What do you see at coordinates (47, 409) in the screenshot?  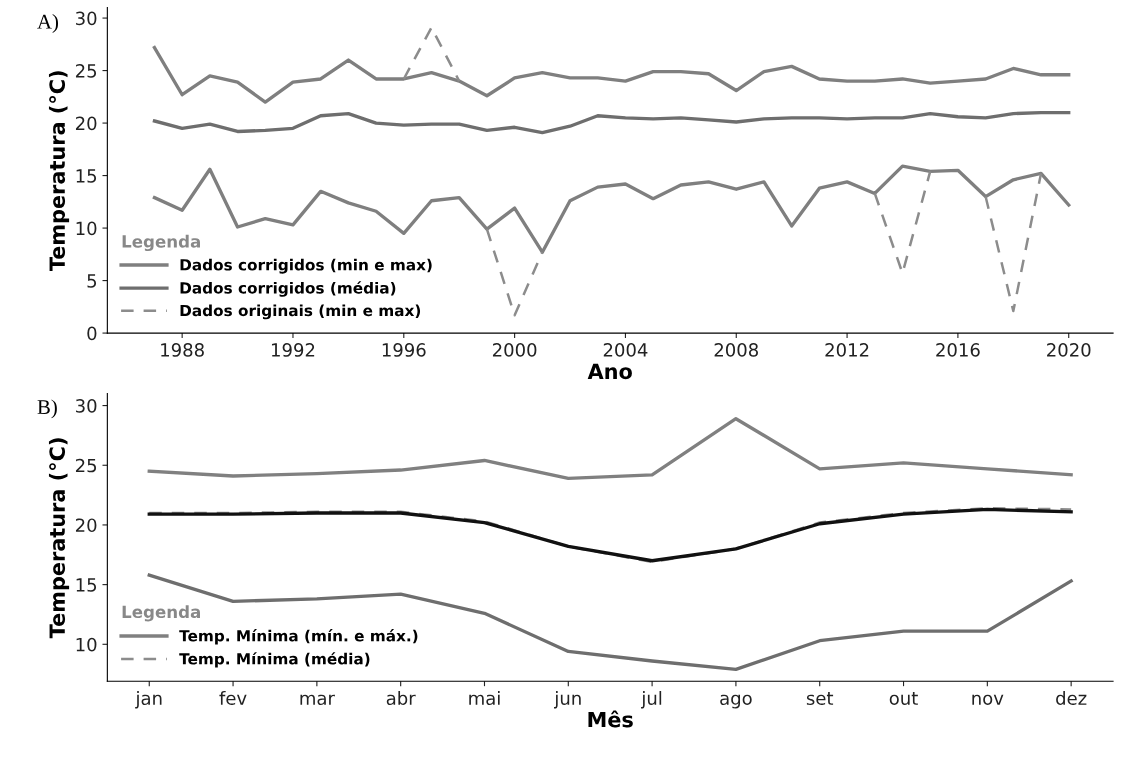 I see `text: B)` at bounding box center [47, 409].